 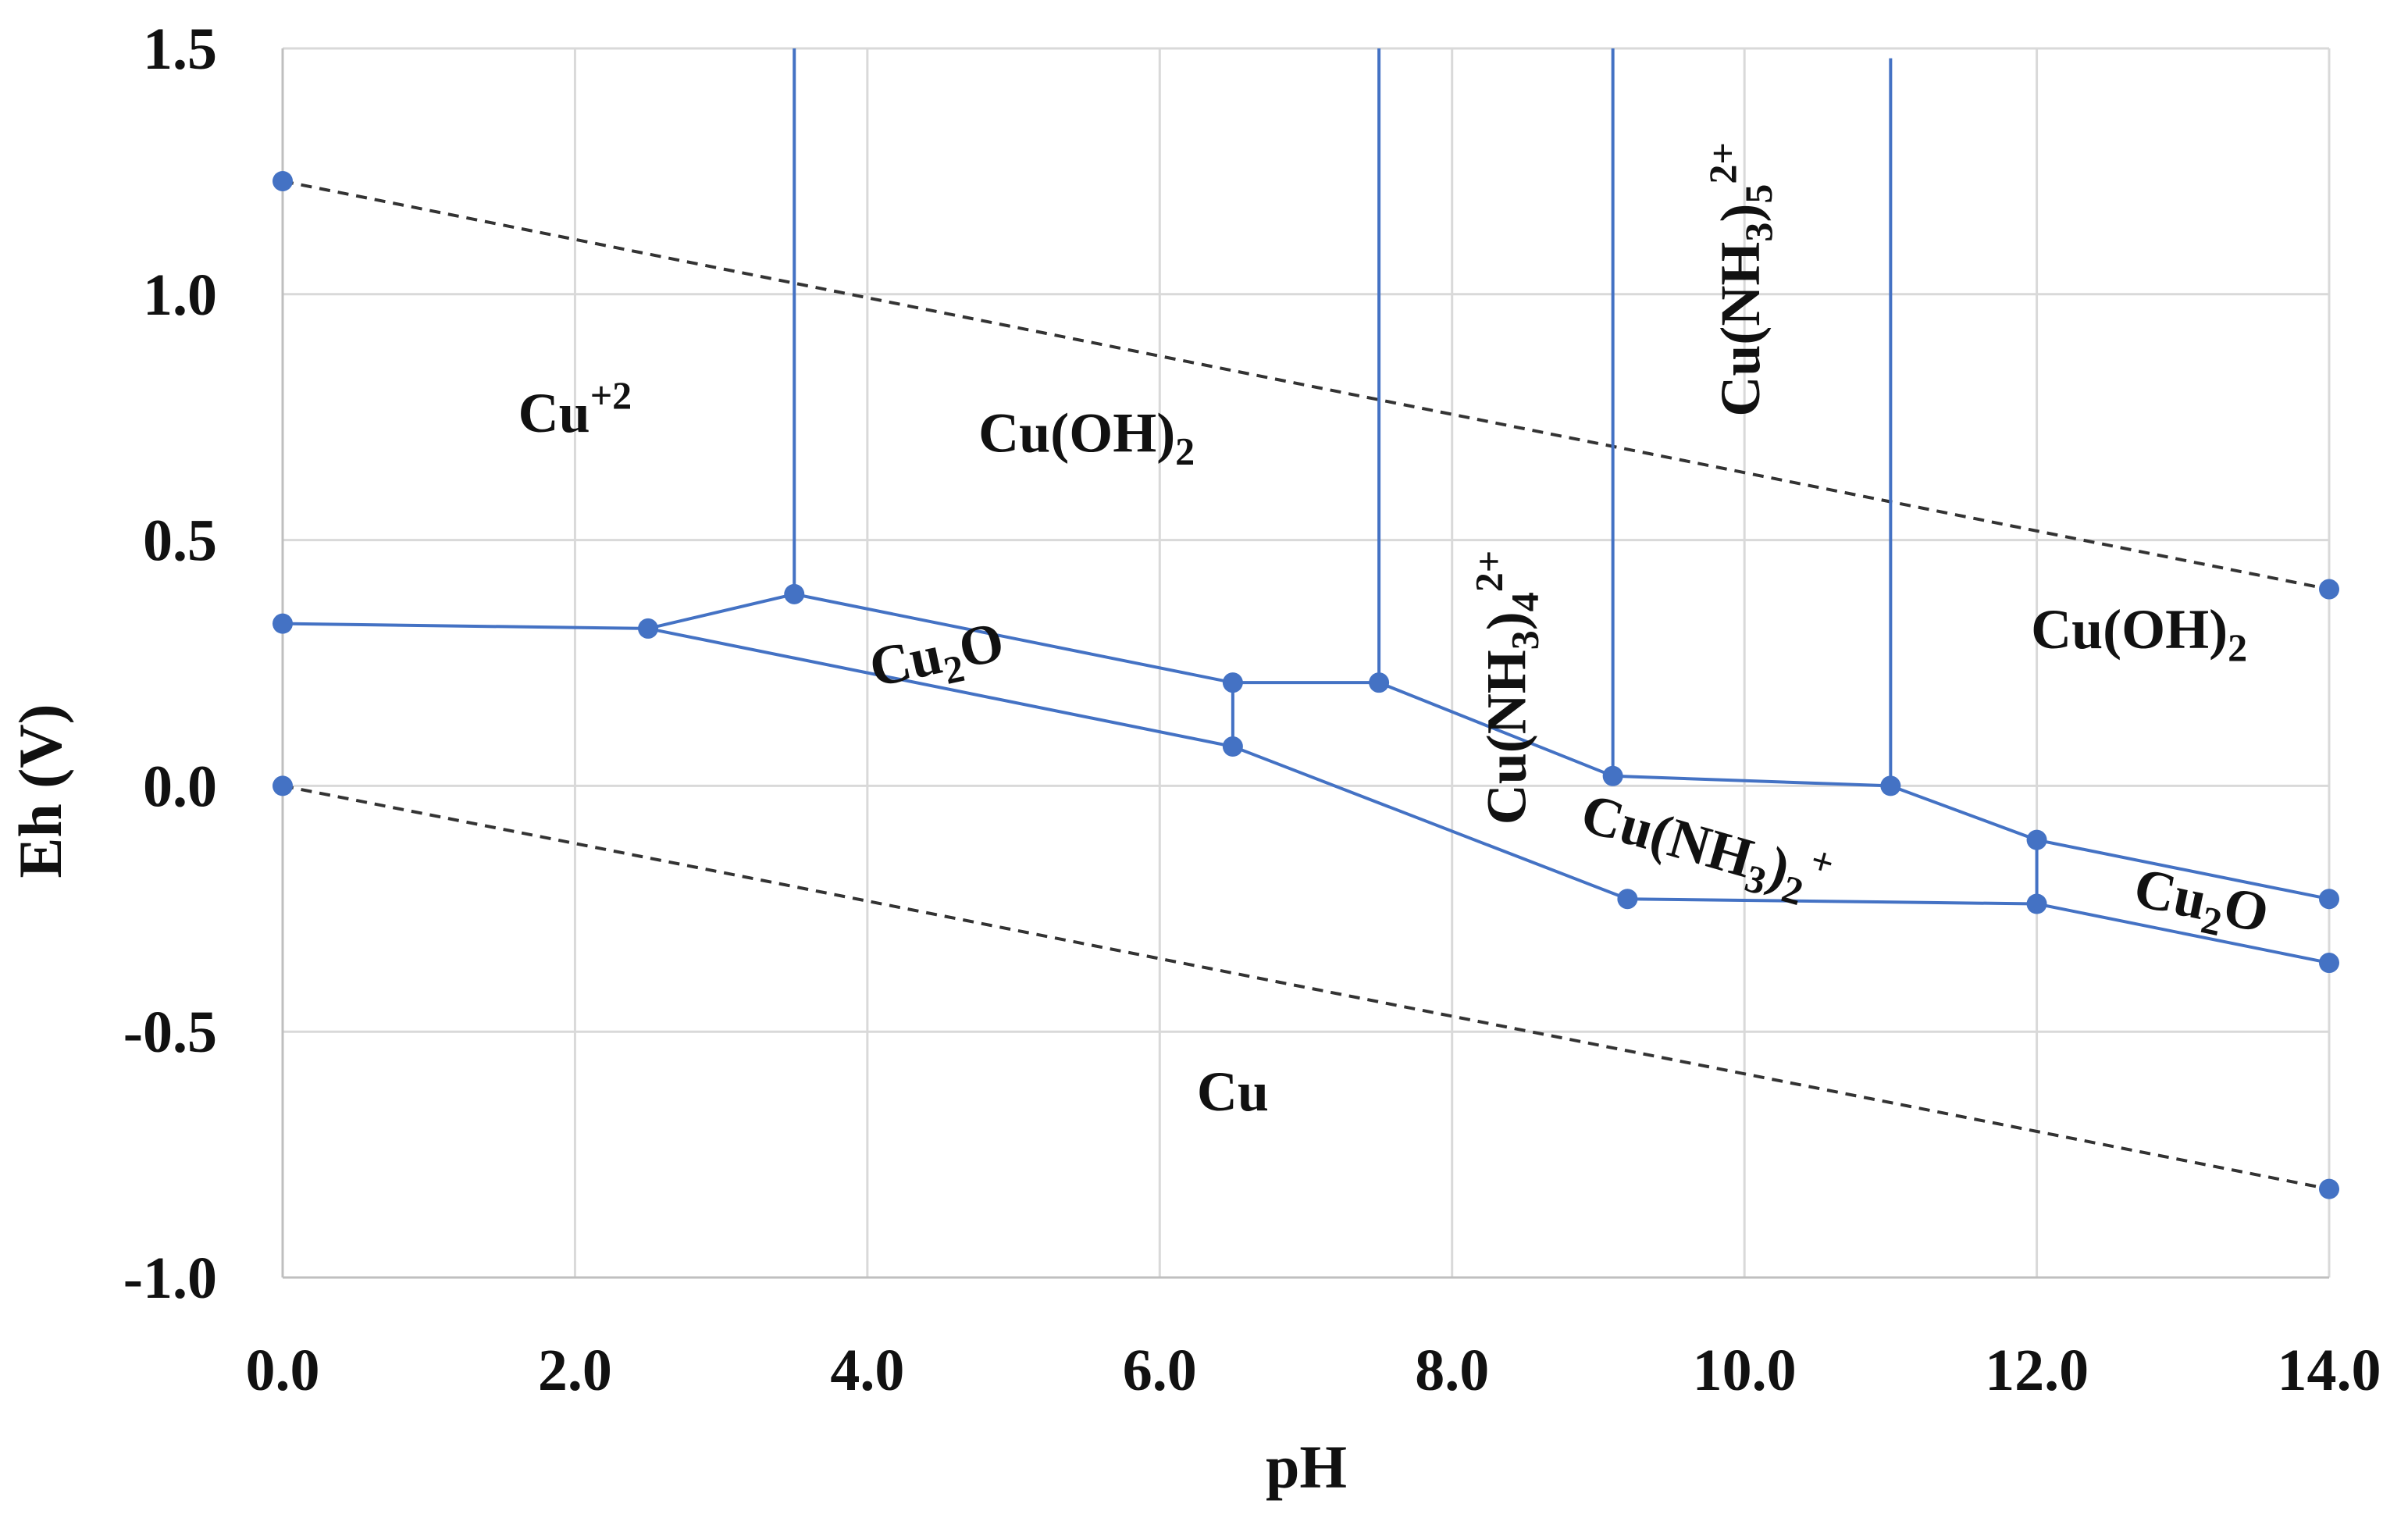 I want to click on x-tick-label: 12.0, so click(x=2037, y=1370).